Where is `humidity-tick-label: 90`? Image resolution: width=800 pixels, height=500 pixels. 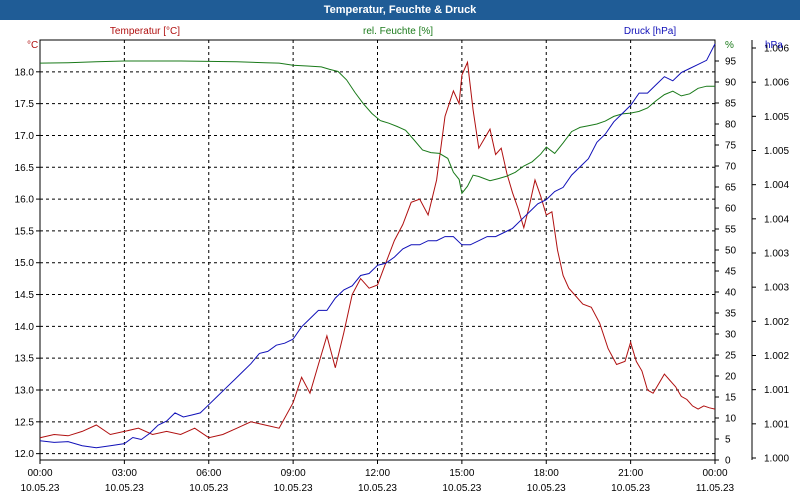
humidity-tick-label: 90 is located at coordinates (731, 83).